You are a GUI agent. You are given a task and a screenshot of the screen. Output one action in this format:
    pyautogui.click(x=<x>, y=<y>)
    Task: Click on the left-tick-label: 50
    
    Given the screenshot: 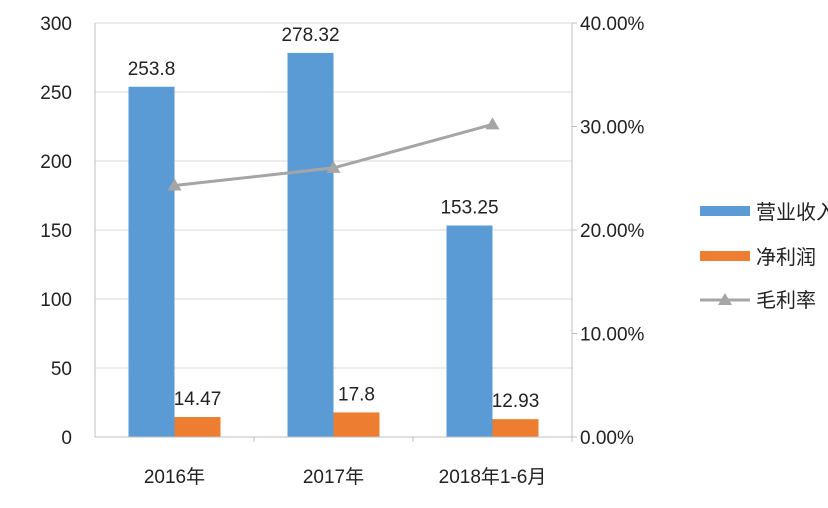 What is the action you would take?
    pyautogui.click(x=61, y=369)
    